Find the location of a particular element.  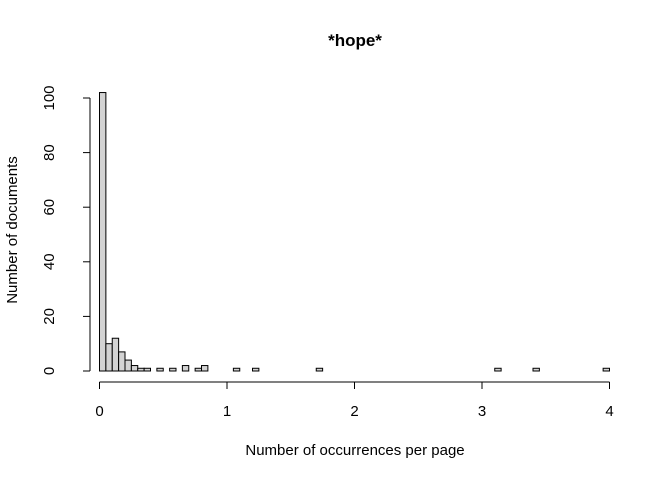

y-tick-label: 0 is located at coordinates (49, 371).